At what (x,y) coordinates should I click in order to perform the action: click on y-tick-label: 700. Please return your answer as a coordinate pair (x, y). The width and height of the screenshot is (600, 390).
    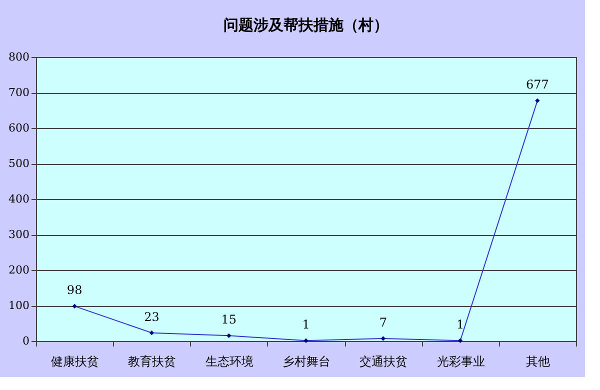
    Looking at the image, I should click on (19, 92).